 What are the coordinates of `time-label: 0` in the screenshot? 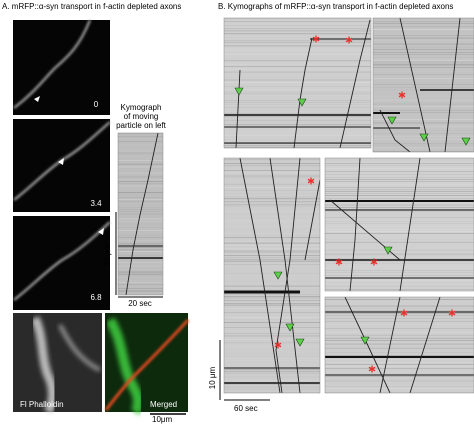 It's located at (96, 104).